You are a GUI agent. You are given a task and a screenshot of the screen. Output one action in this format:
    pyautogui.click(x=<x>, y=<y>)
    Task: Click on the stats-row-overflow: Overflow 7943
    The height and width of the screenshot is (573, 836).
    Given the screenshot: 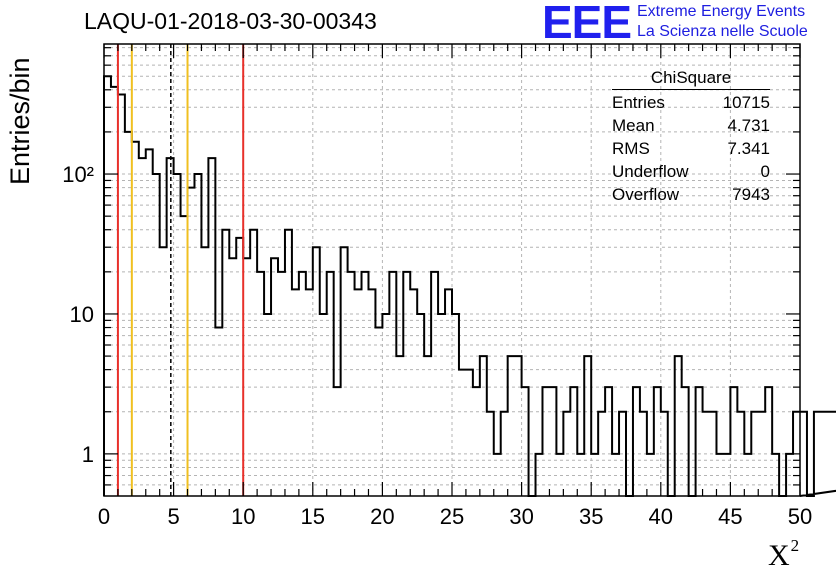 What is the action you would take?
    pyautogui.click(x=691, y=194)
    